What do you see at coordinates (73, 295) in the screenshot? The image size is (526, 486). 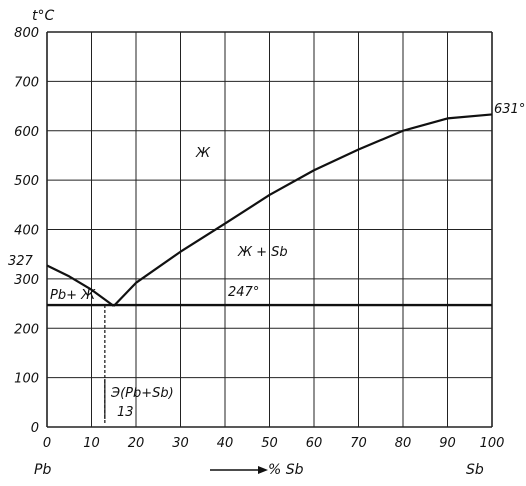 I see `region-pb-plus-liquid: Pb+ Ж` at bounding box center [73, 295].